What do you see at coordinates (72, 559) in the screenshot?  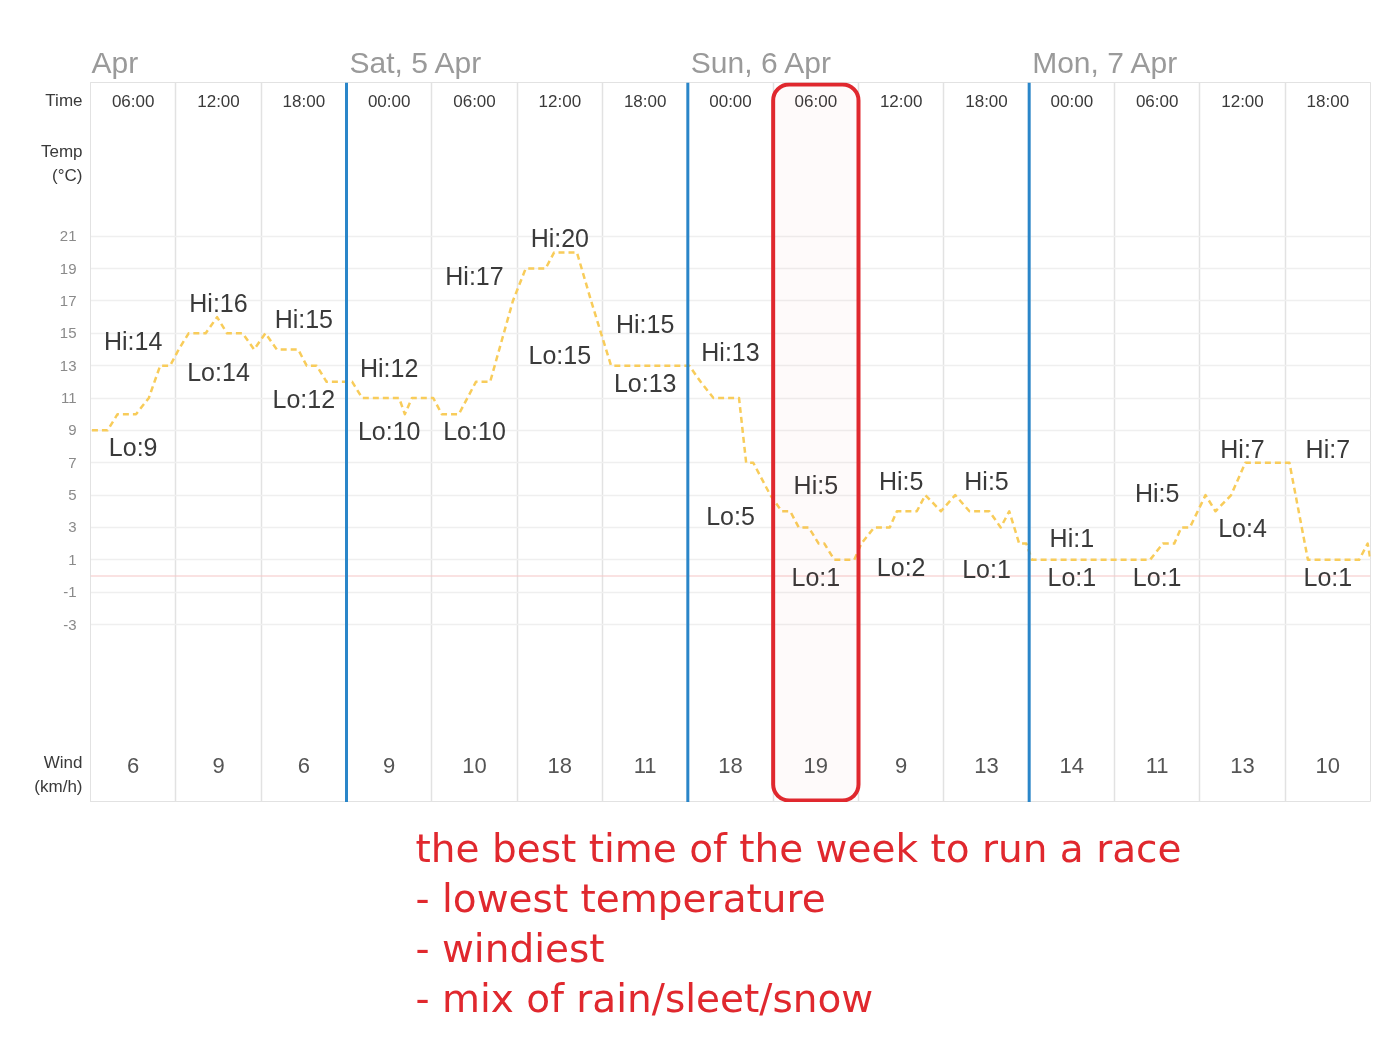 I see `y-tick-label: 1` at bounding box center [72, 559].